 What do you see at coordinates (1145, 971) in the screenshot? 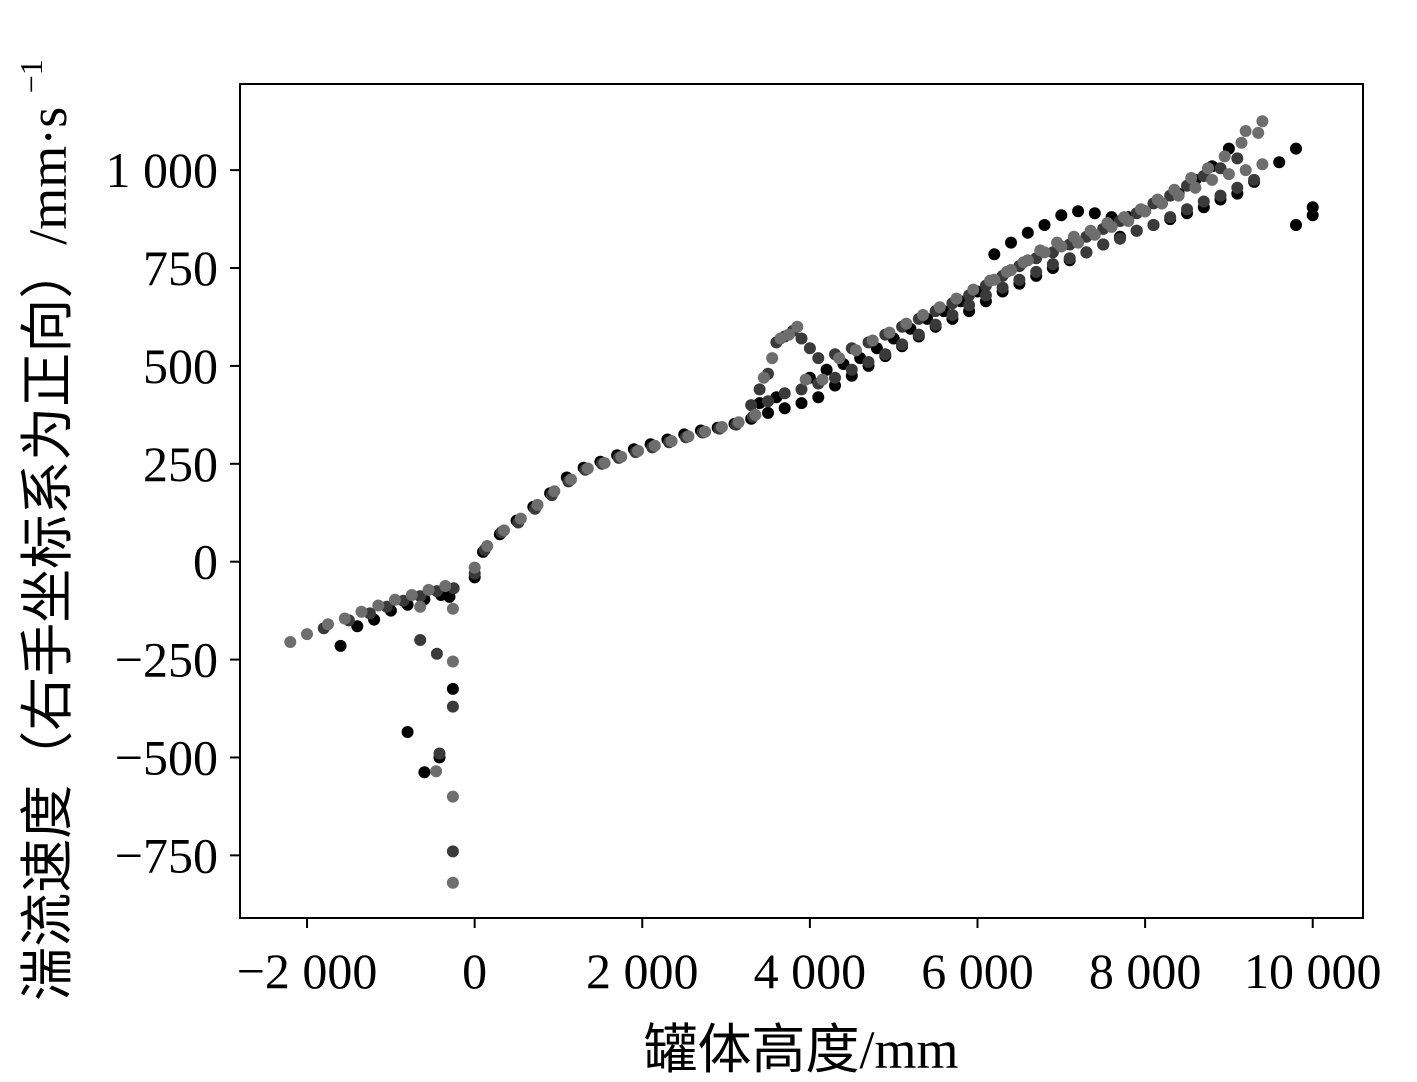
I see `x-tick-label: 8 000` at bounding box center [1145, 971].